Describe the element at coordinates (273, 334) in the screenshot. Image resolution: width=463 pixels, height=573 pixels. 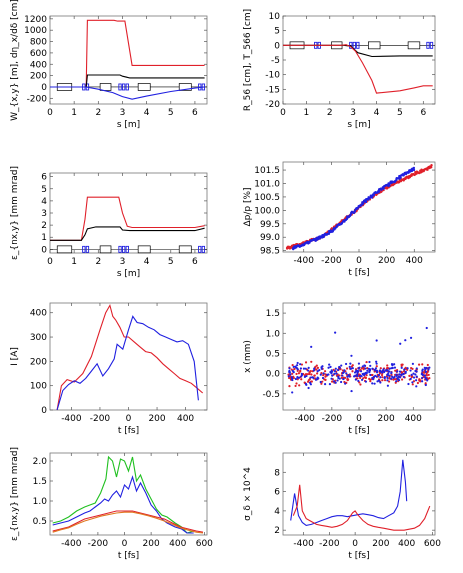
I see `y-tick-label: 1.0` at that location.